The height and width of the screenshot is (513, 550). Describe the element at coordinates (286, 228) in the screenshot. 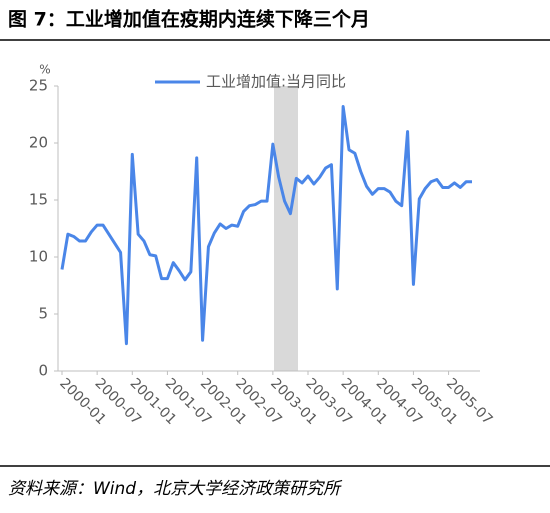

I see `epidemic-shade` at that location.